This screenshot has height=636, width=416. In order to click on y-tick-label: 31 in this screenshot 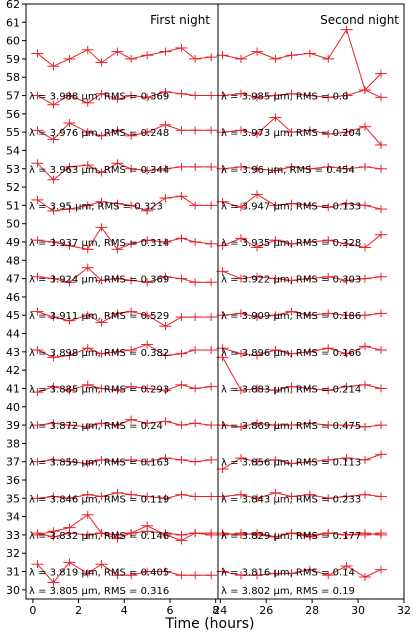, I will do `click(13, 572)`.